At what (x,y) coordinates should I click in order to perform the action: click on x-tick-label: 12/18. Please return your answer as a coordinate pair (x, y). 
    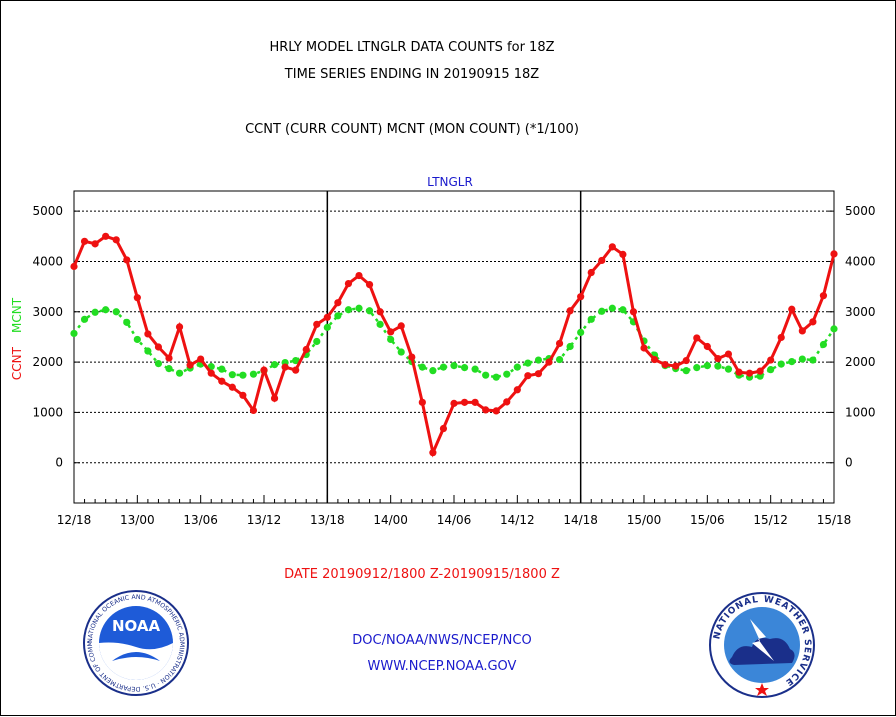
    Looking at the image, I should click on (74, 520).